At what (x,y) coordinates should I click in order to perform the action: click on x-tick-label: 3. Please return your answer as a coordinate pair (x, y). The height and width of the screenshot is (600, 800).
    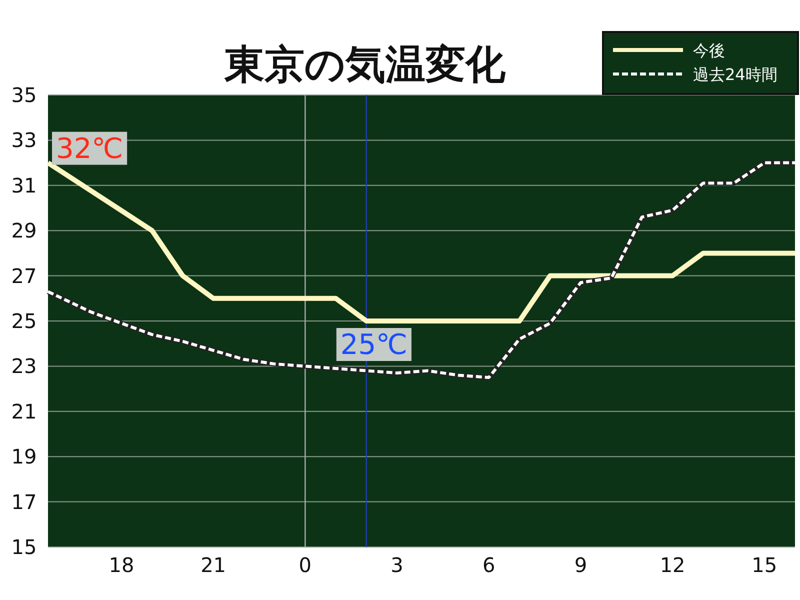
    Looking at the image, I should click on (397, 565).